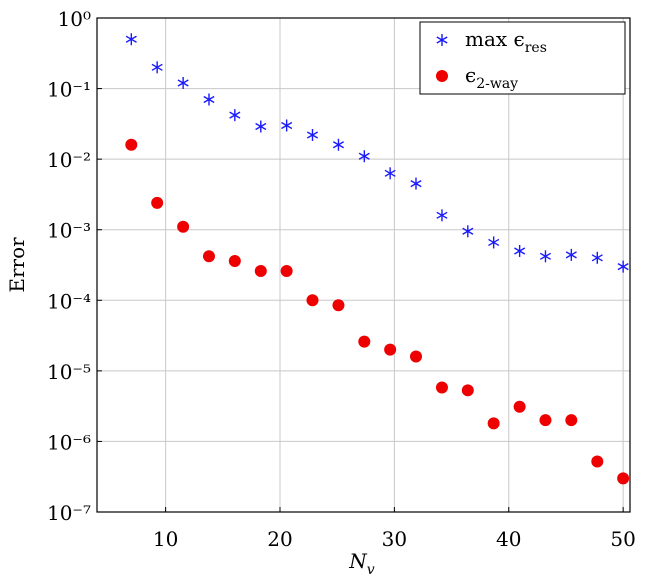 The width and height of the screenshot is (646, 587). What do you see at coordinates (361, 563) in the screenshot?
I see `x-axis-label: Nv` at bounding box center [361, 563].